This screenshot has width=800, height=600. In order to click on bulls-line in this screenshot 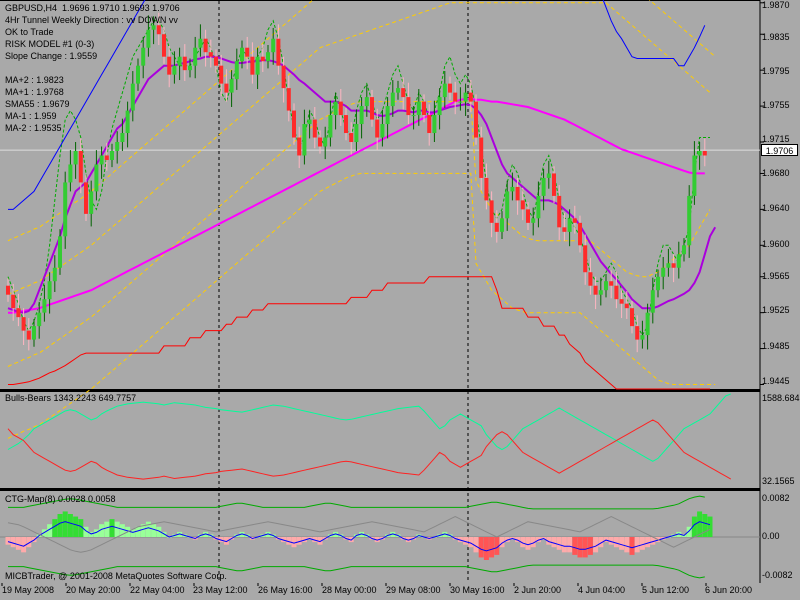, I will do `click(369, 427)`.